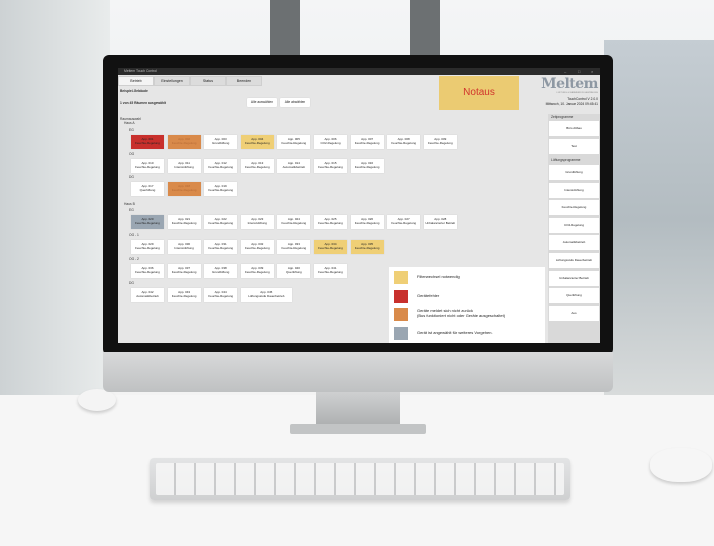 This screenshot has height=546, width=714. What do you see at coordinates (330, 247) in the screenshot?
I see `room-tile: App. 034 Feuchte-Regelung` at bounding box center [330, 247].